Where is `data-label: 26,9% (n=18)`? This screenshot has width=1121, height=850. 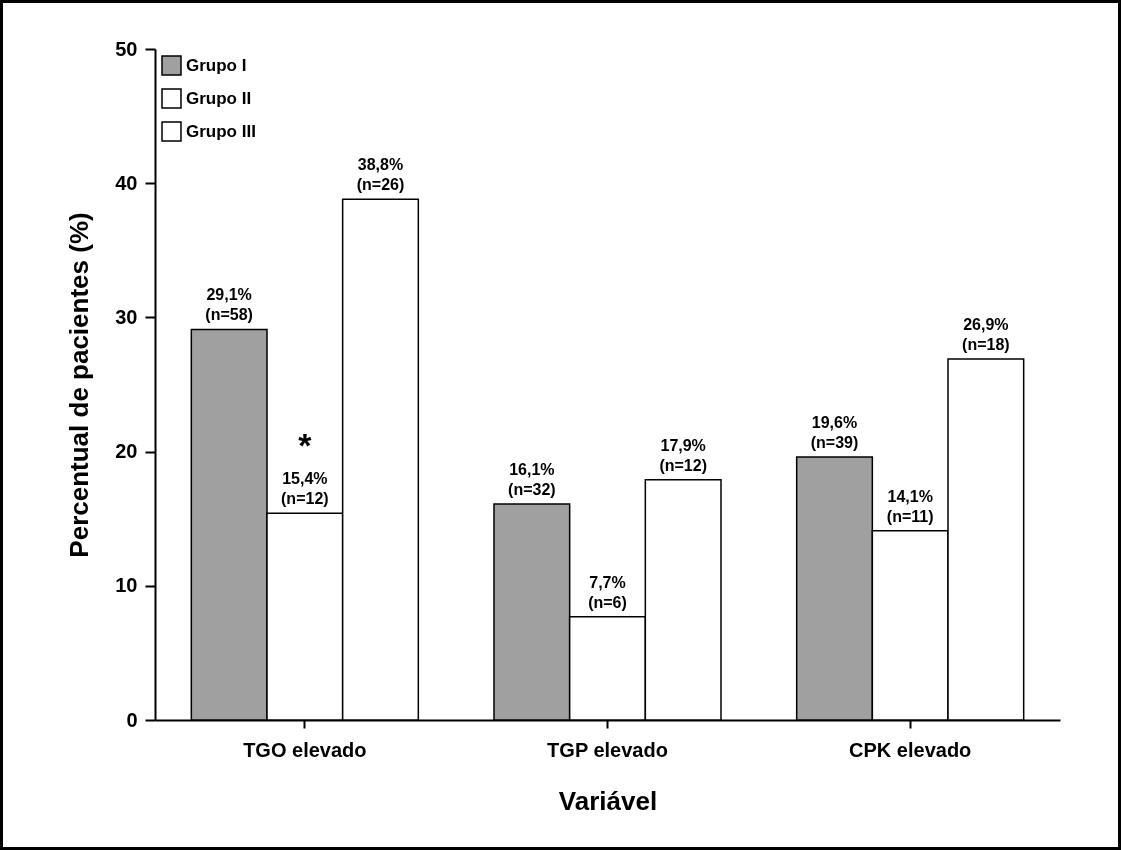
data-label: 26,9% (n=18) is located at coordinates (986, 334).